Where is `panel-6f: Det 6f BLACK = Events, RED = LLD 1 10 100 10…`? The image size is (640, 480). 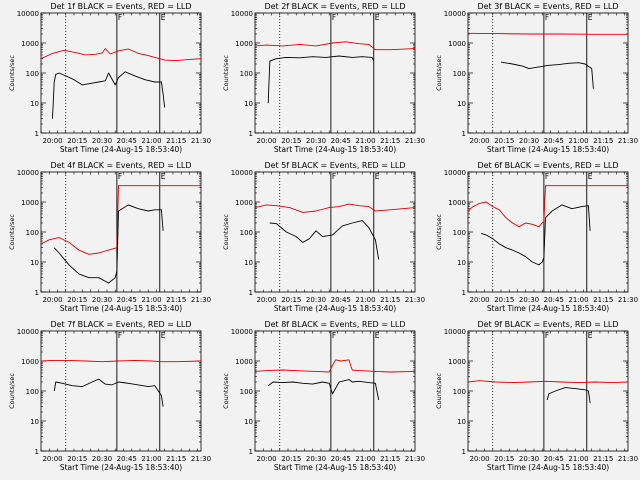
panel-6f: Det 6f BLACK = Events, RED = LLD 1 10 100 10… is located at coordinates (536, 237).